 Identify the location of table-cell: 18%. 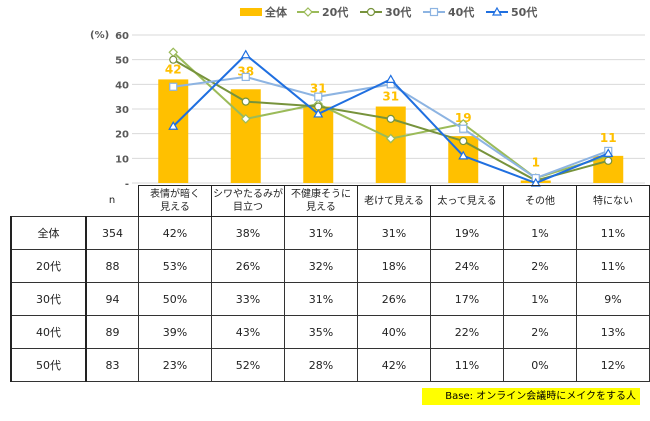
(394, 266).